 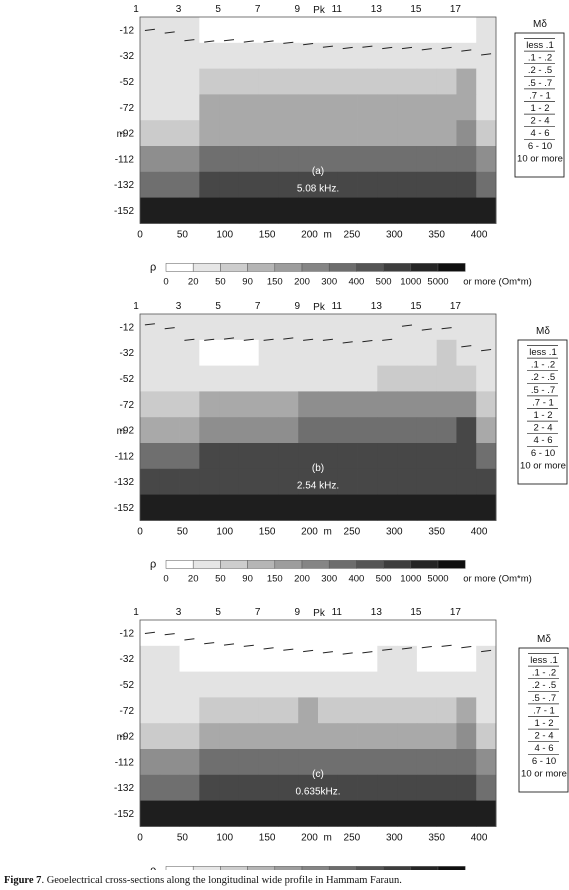 I want to click on depth-tick-label: -72, so click(x=127, y=108).